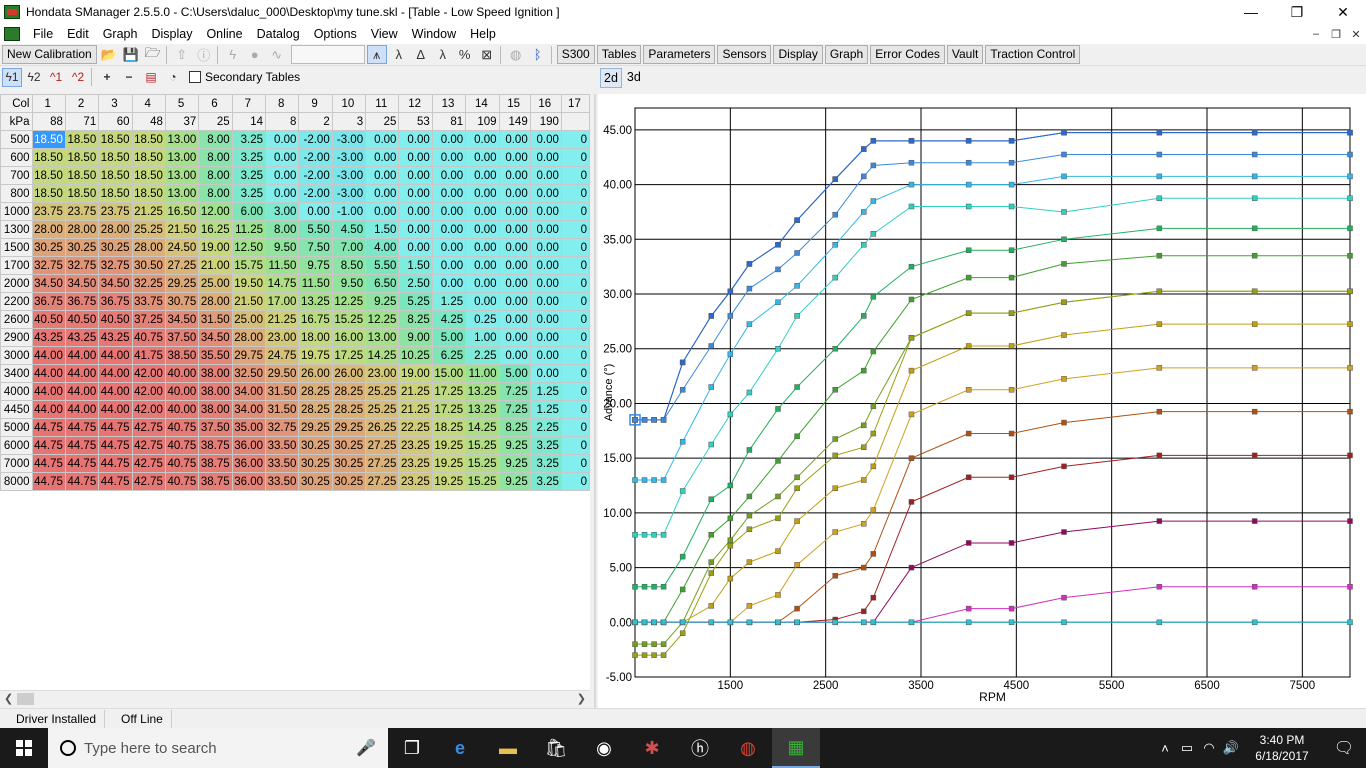 Image resolution: width=1366 pixels, height=768 pixels. I want to click on col-header: 4, so click(148, 103).